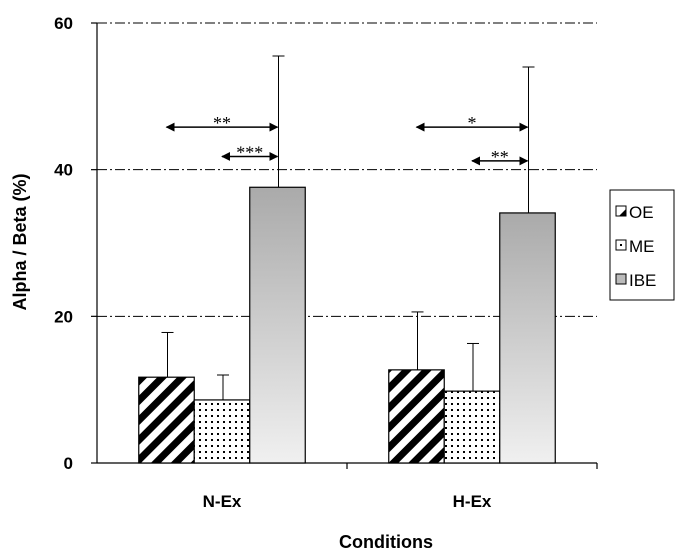  What do you see at coordinates (222, 501) in the screenshot?
I see `x-category-label: N-Ex` at bounding box center [222, 501].